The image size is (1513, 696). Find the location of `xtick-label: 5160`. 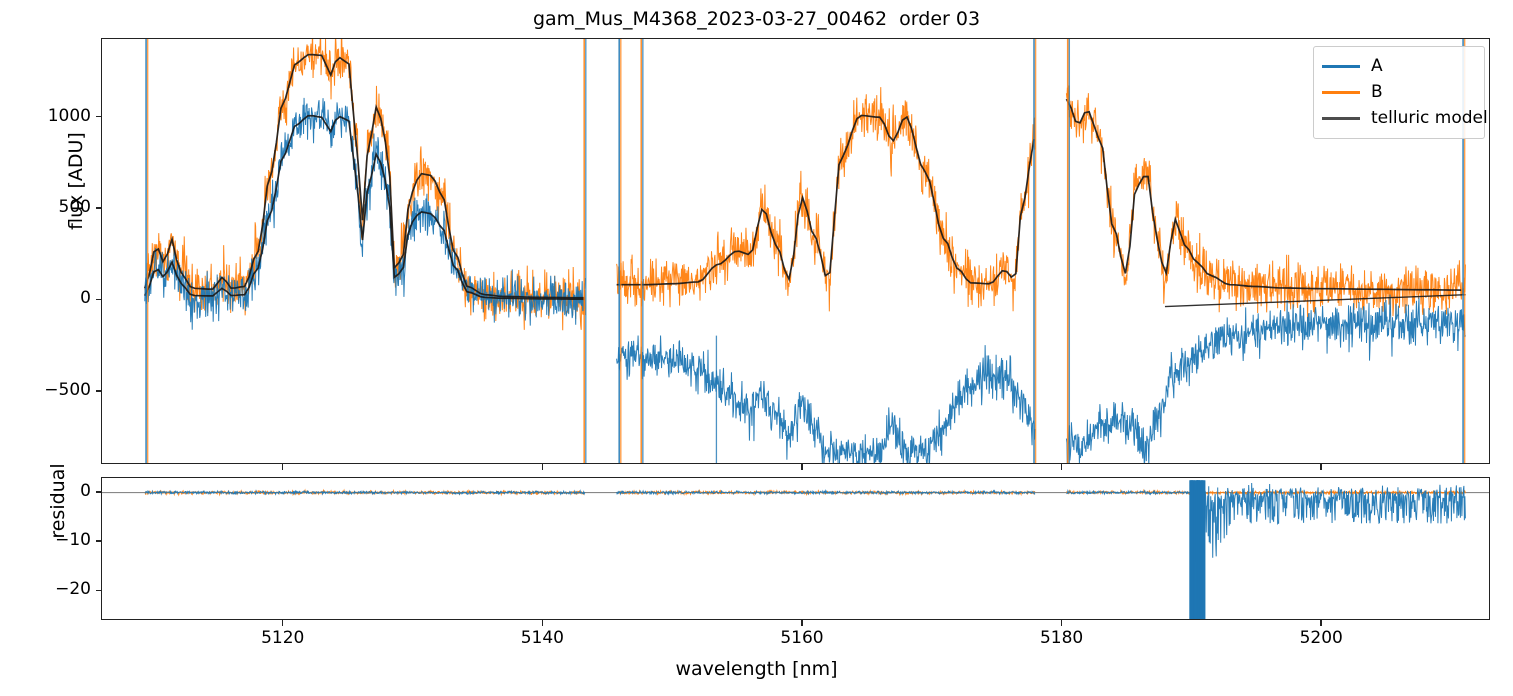

xtick-label: 5160 is located at coordinates (802, 638).